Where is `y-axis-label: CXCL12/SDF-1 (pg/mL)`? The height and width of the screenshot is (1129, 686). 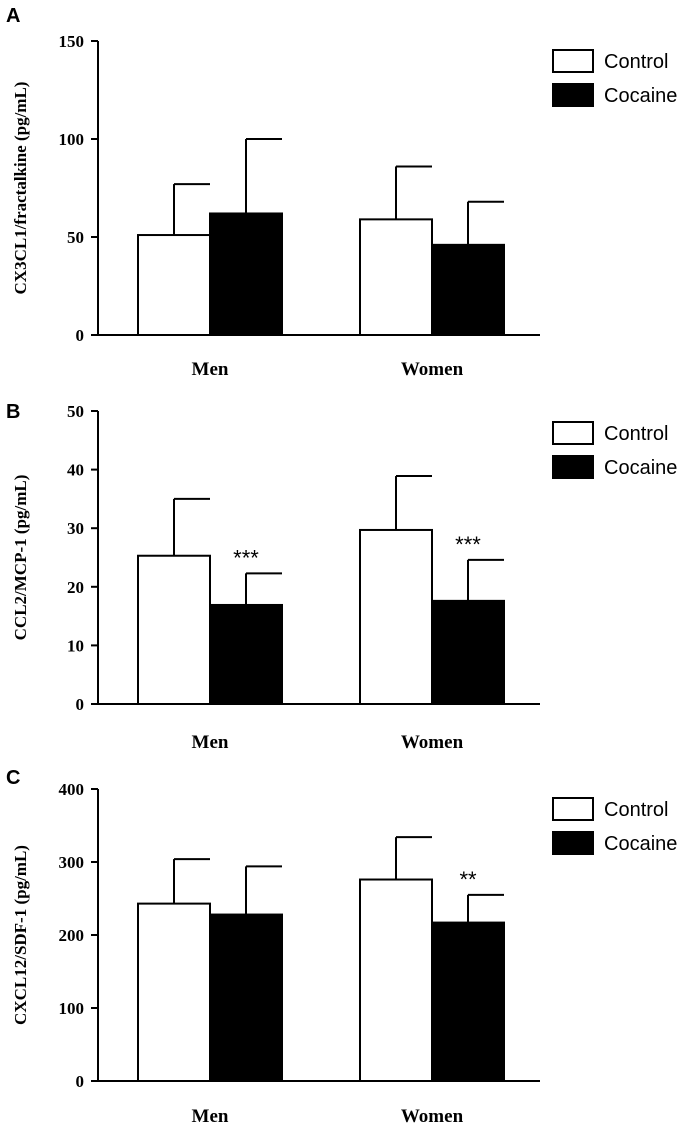
y-axis-label: CXCL12/SDF-1 (pg/mL) is located at coordinates (20, 935).